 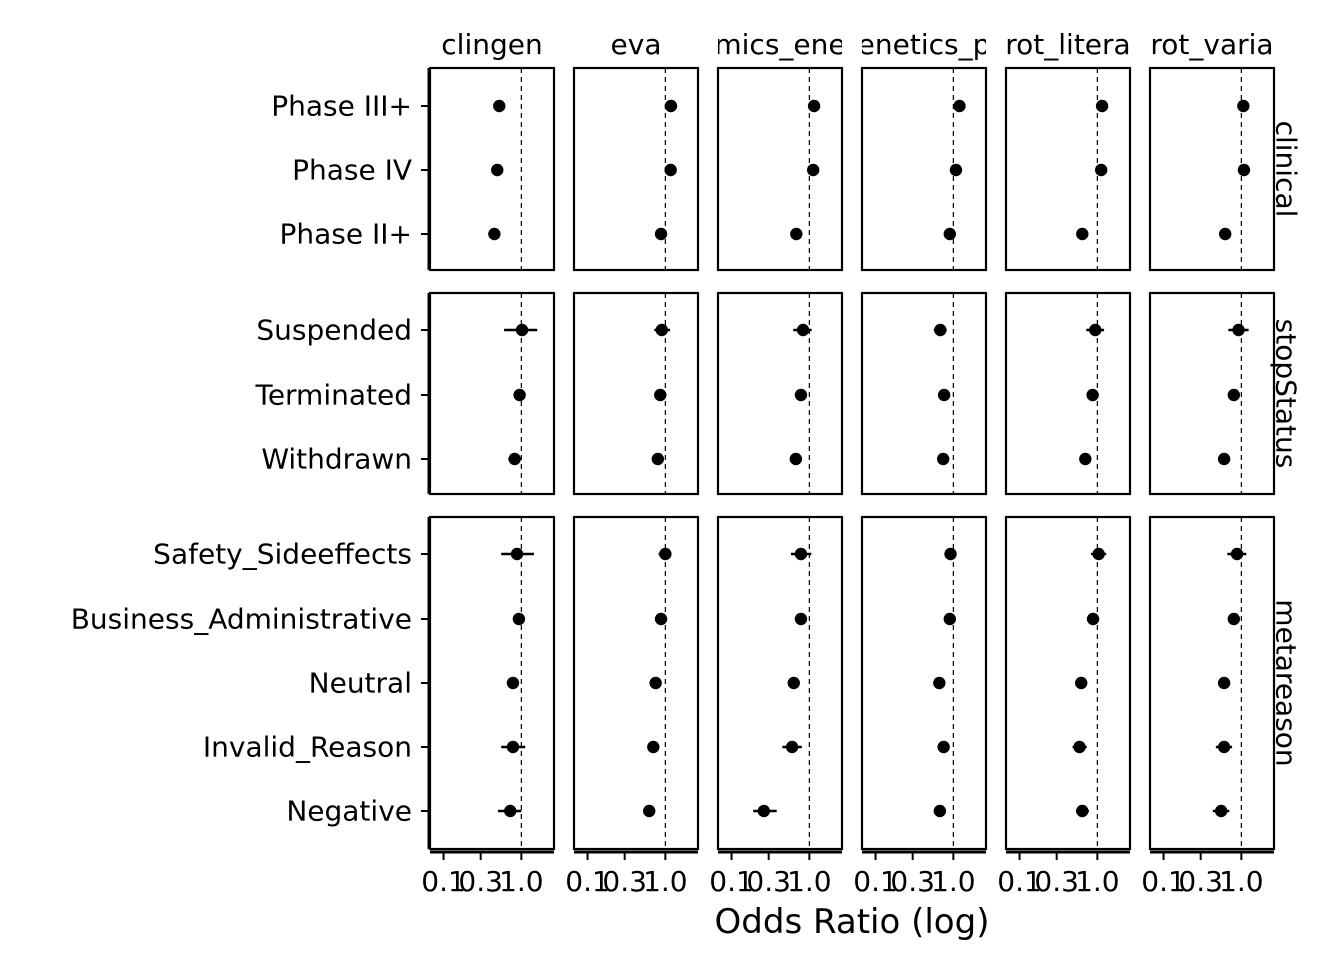 What do you see at coordinates (1286, 169) in the screenshot?
I see `row-strip-label: clinical` at bounding box center [1286, 169].